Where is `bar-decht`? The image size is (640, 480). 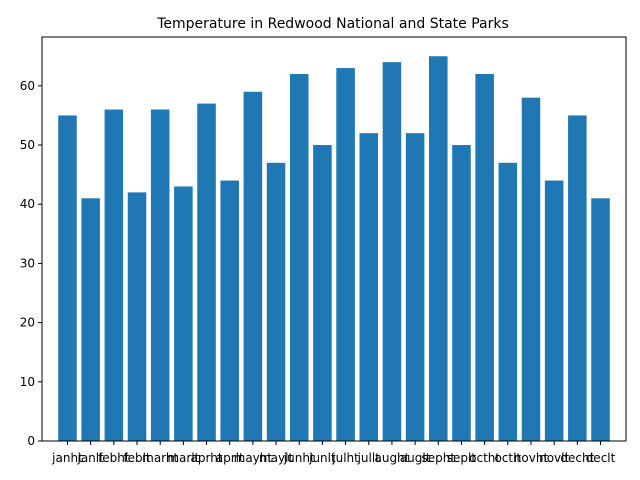 bar-decht is located at coordinates (577, 278).